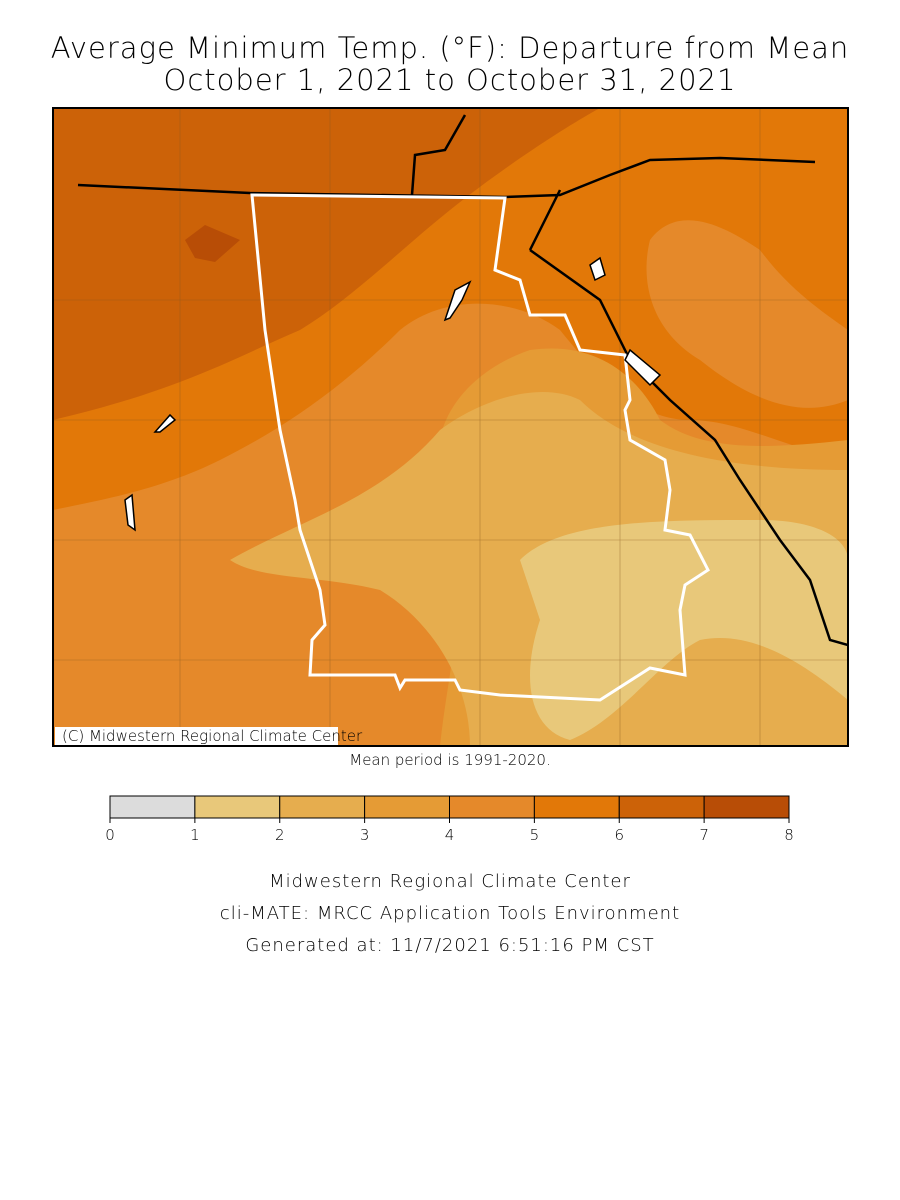 The image size is (900, 1200). What do you see at coordinates (212, 736) in the screenshot?
I see `map-credit: (C) Midwestern Regional Climate Center` at bounding box center [212, 736].